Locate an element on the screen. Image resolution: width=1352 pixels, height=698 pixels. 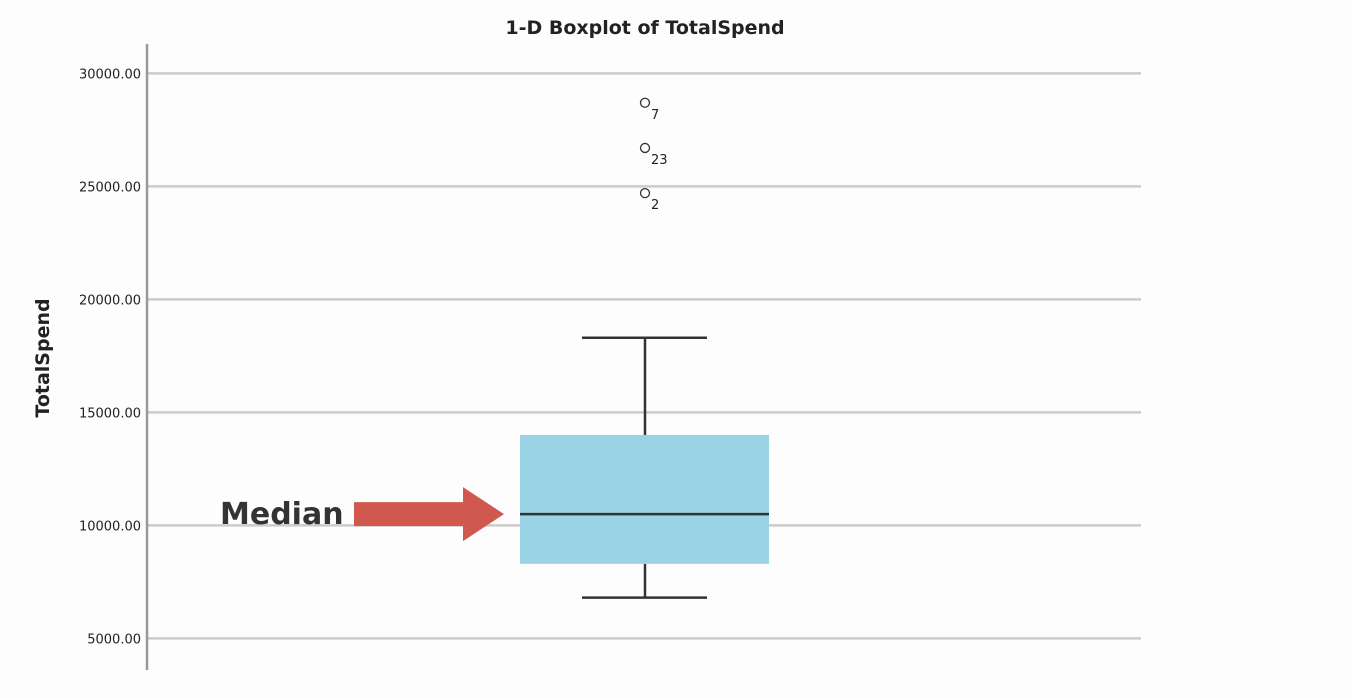
y-tick-label: 25000.00 is located at coordinates (110, 187).